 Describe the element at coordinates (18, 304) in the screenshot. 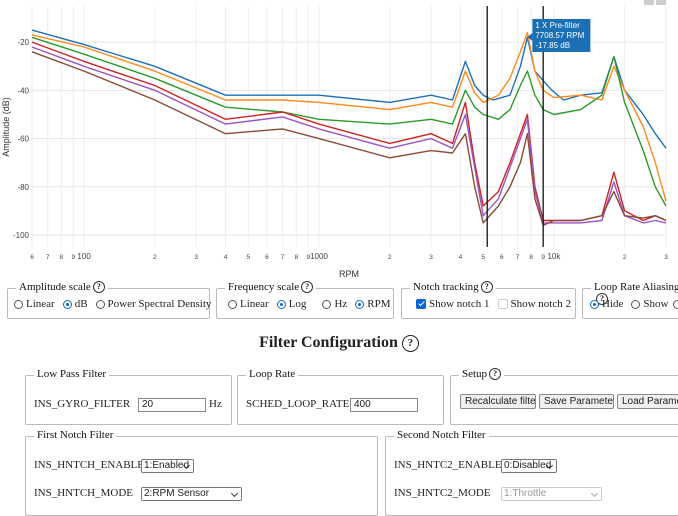

I see `amplitude-linear-radio` at that location.